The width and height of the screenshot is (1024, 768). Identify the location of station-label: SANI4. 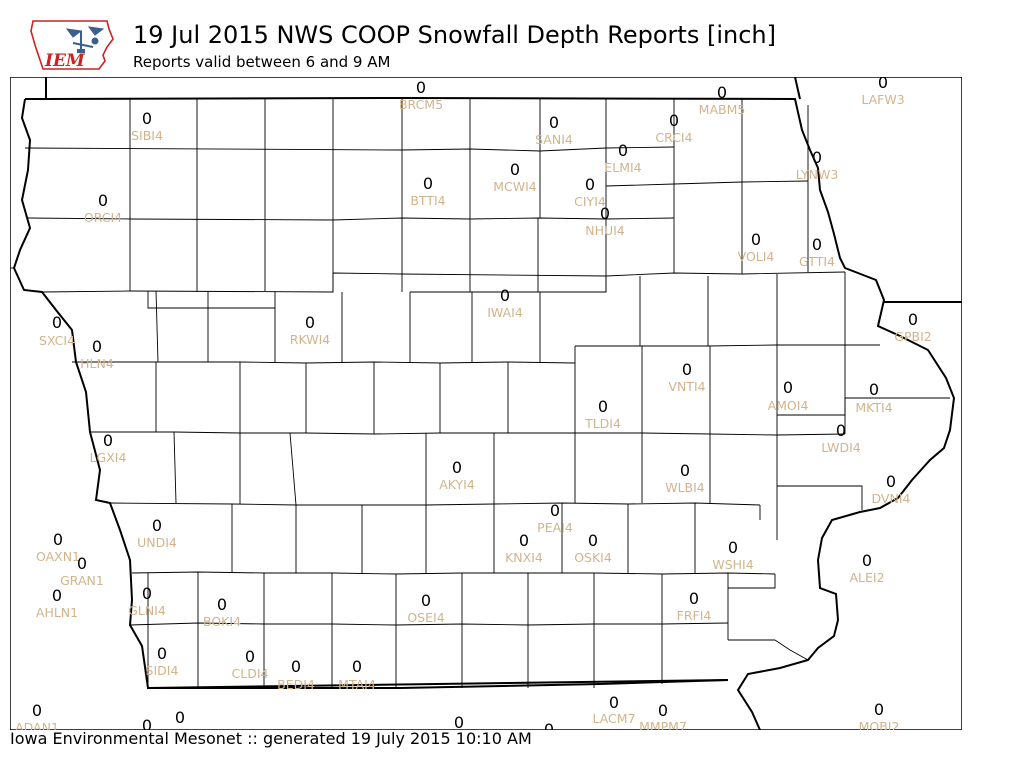
(554, 139).